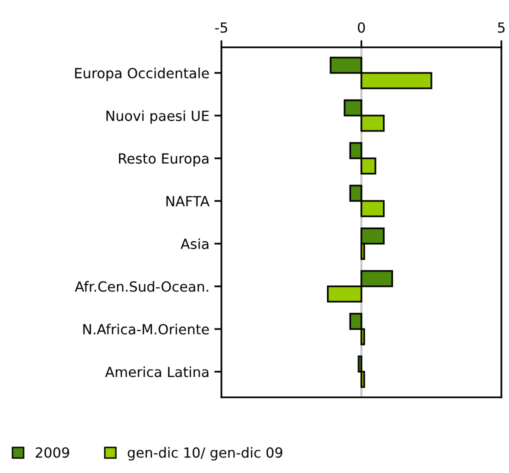 Image resolution: width=509 pixels, height=473 pixels. Describe the element at coordinates (142, 75) in the screenshot. I see `y-tick-label: Europa Occidentale` at that location.